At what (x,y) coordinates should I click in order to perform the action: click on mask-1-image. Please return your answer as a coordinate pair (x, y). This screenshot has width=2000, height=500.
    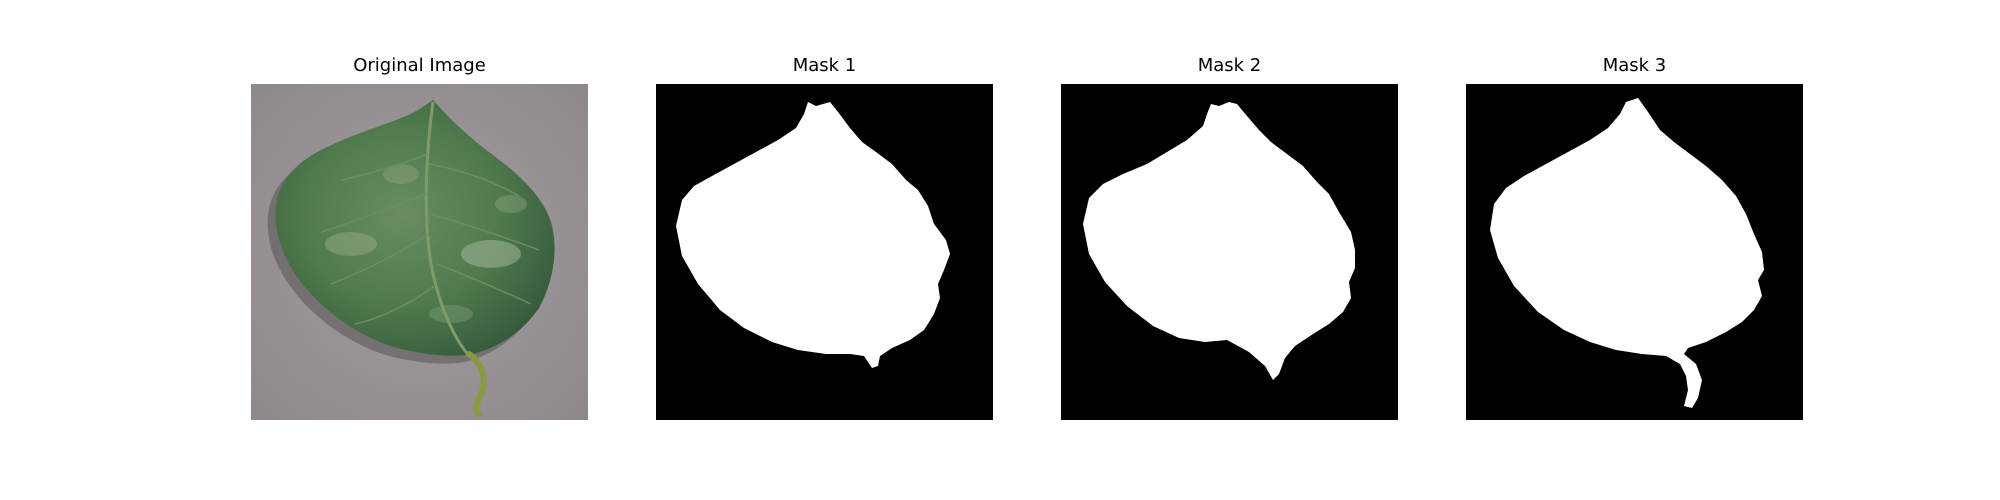
    Looking at the image, I should click on (824, 252).